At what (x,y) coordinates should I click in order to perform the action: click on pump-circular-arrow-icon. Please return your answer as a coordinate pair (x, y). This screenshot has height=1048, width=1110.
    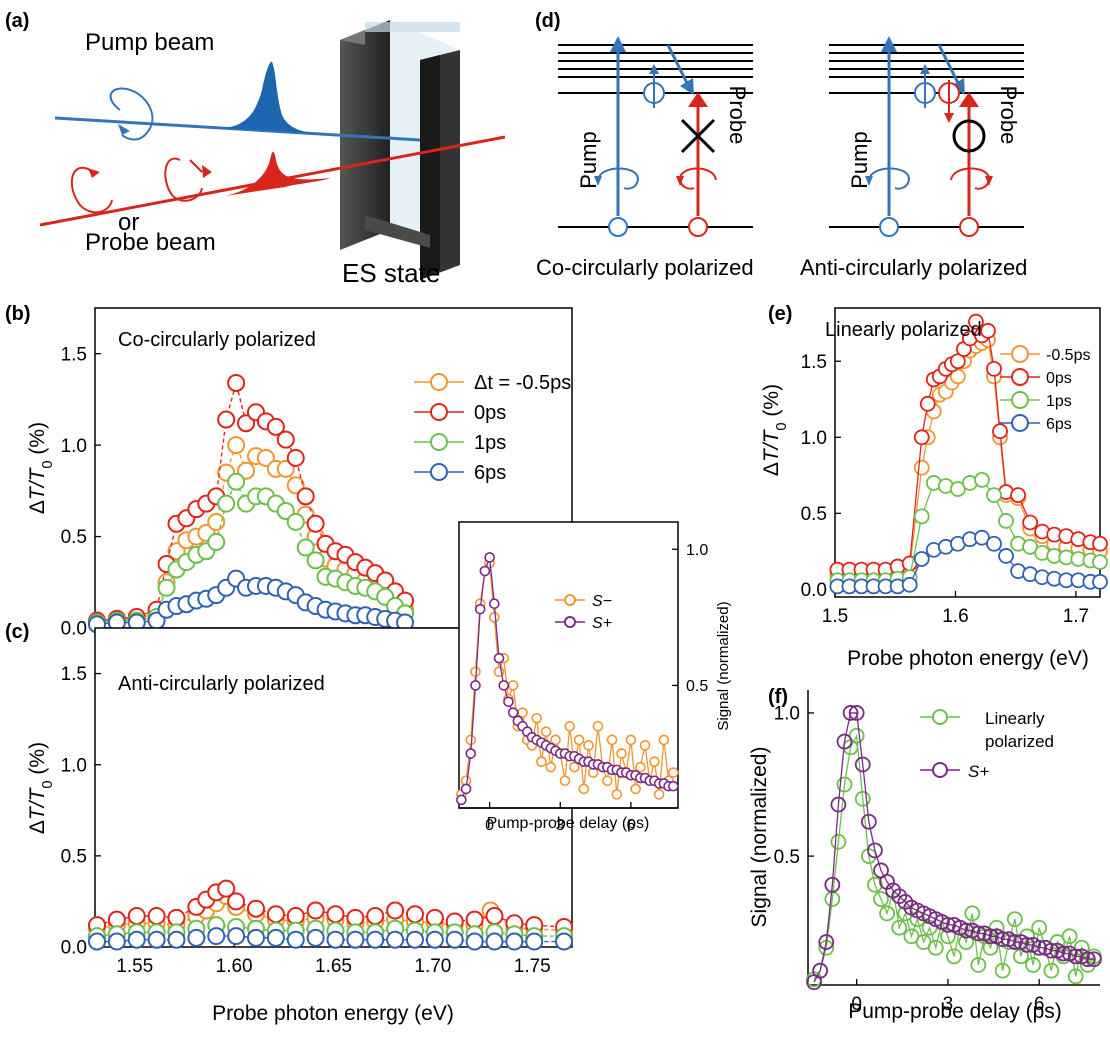
    Looking at the image, I should click on (131, 114).